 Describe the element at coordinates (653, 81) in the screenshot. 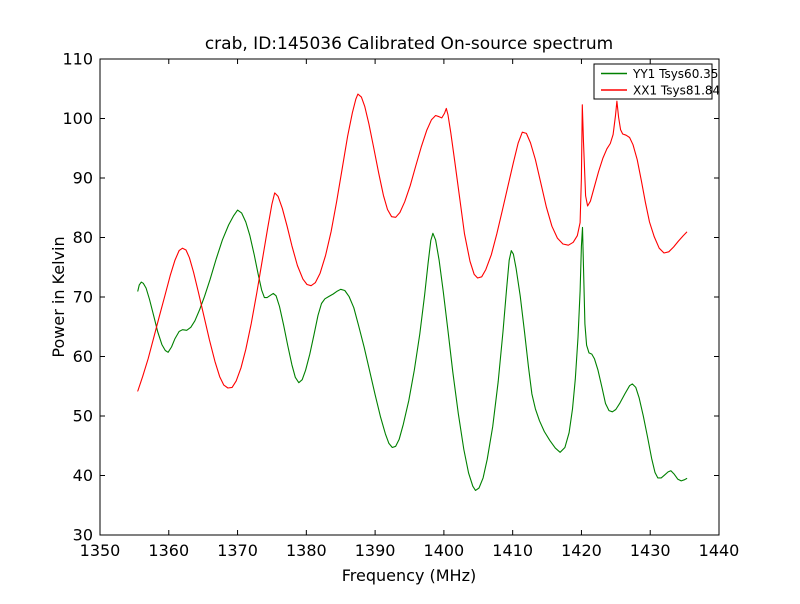

I see `legend-box` at that location.